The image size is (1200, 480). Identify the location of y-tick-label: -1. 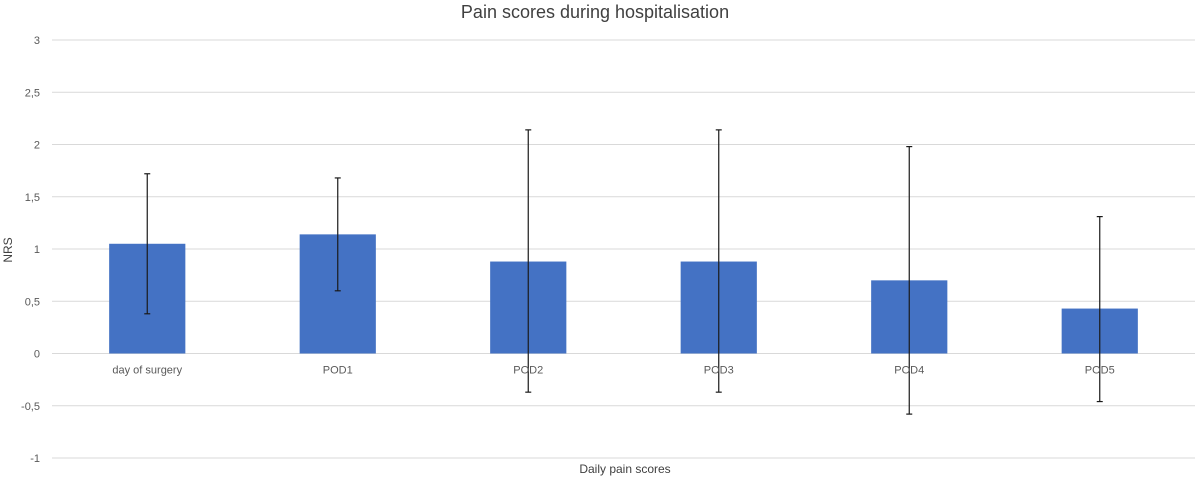
(35, 459).